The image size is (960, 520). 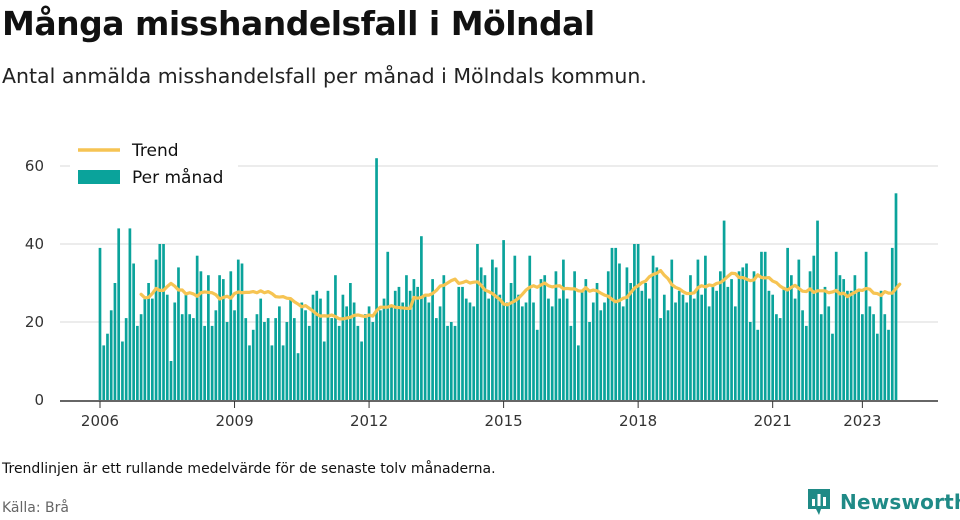 I want to click on legend-label-trend: Trend, so click(x=155, y=151).